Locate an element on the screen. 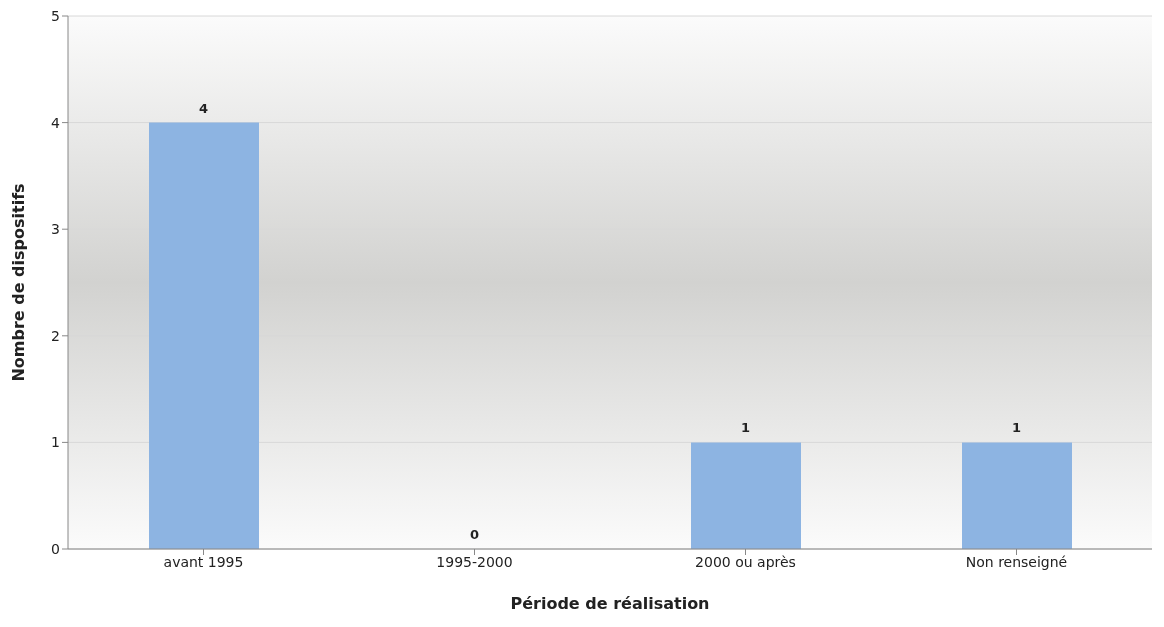 This screenshot has height=627, width=1164. y-tick-label: 3 is located at coordinates (55, 229).